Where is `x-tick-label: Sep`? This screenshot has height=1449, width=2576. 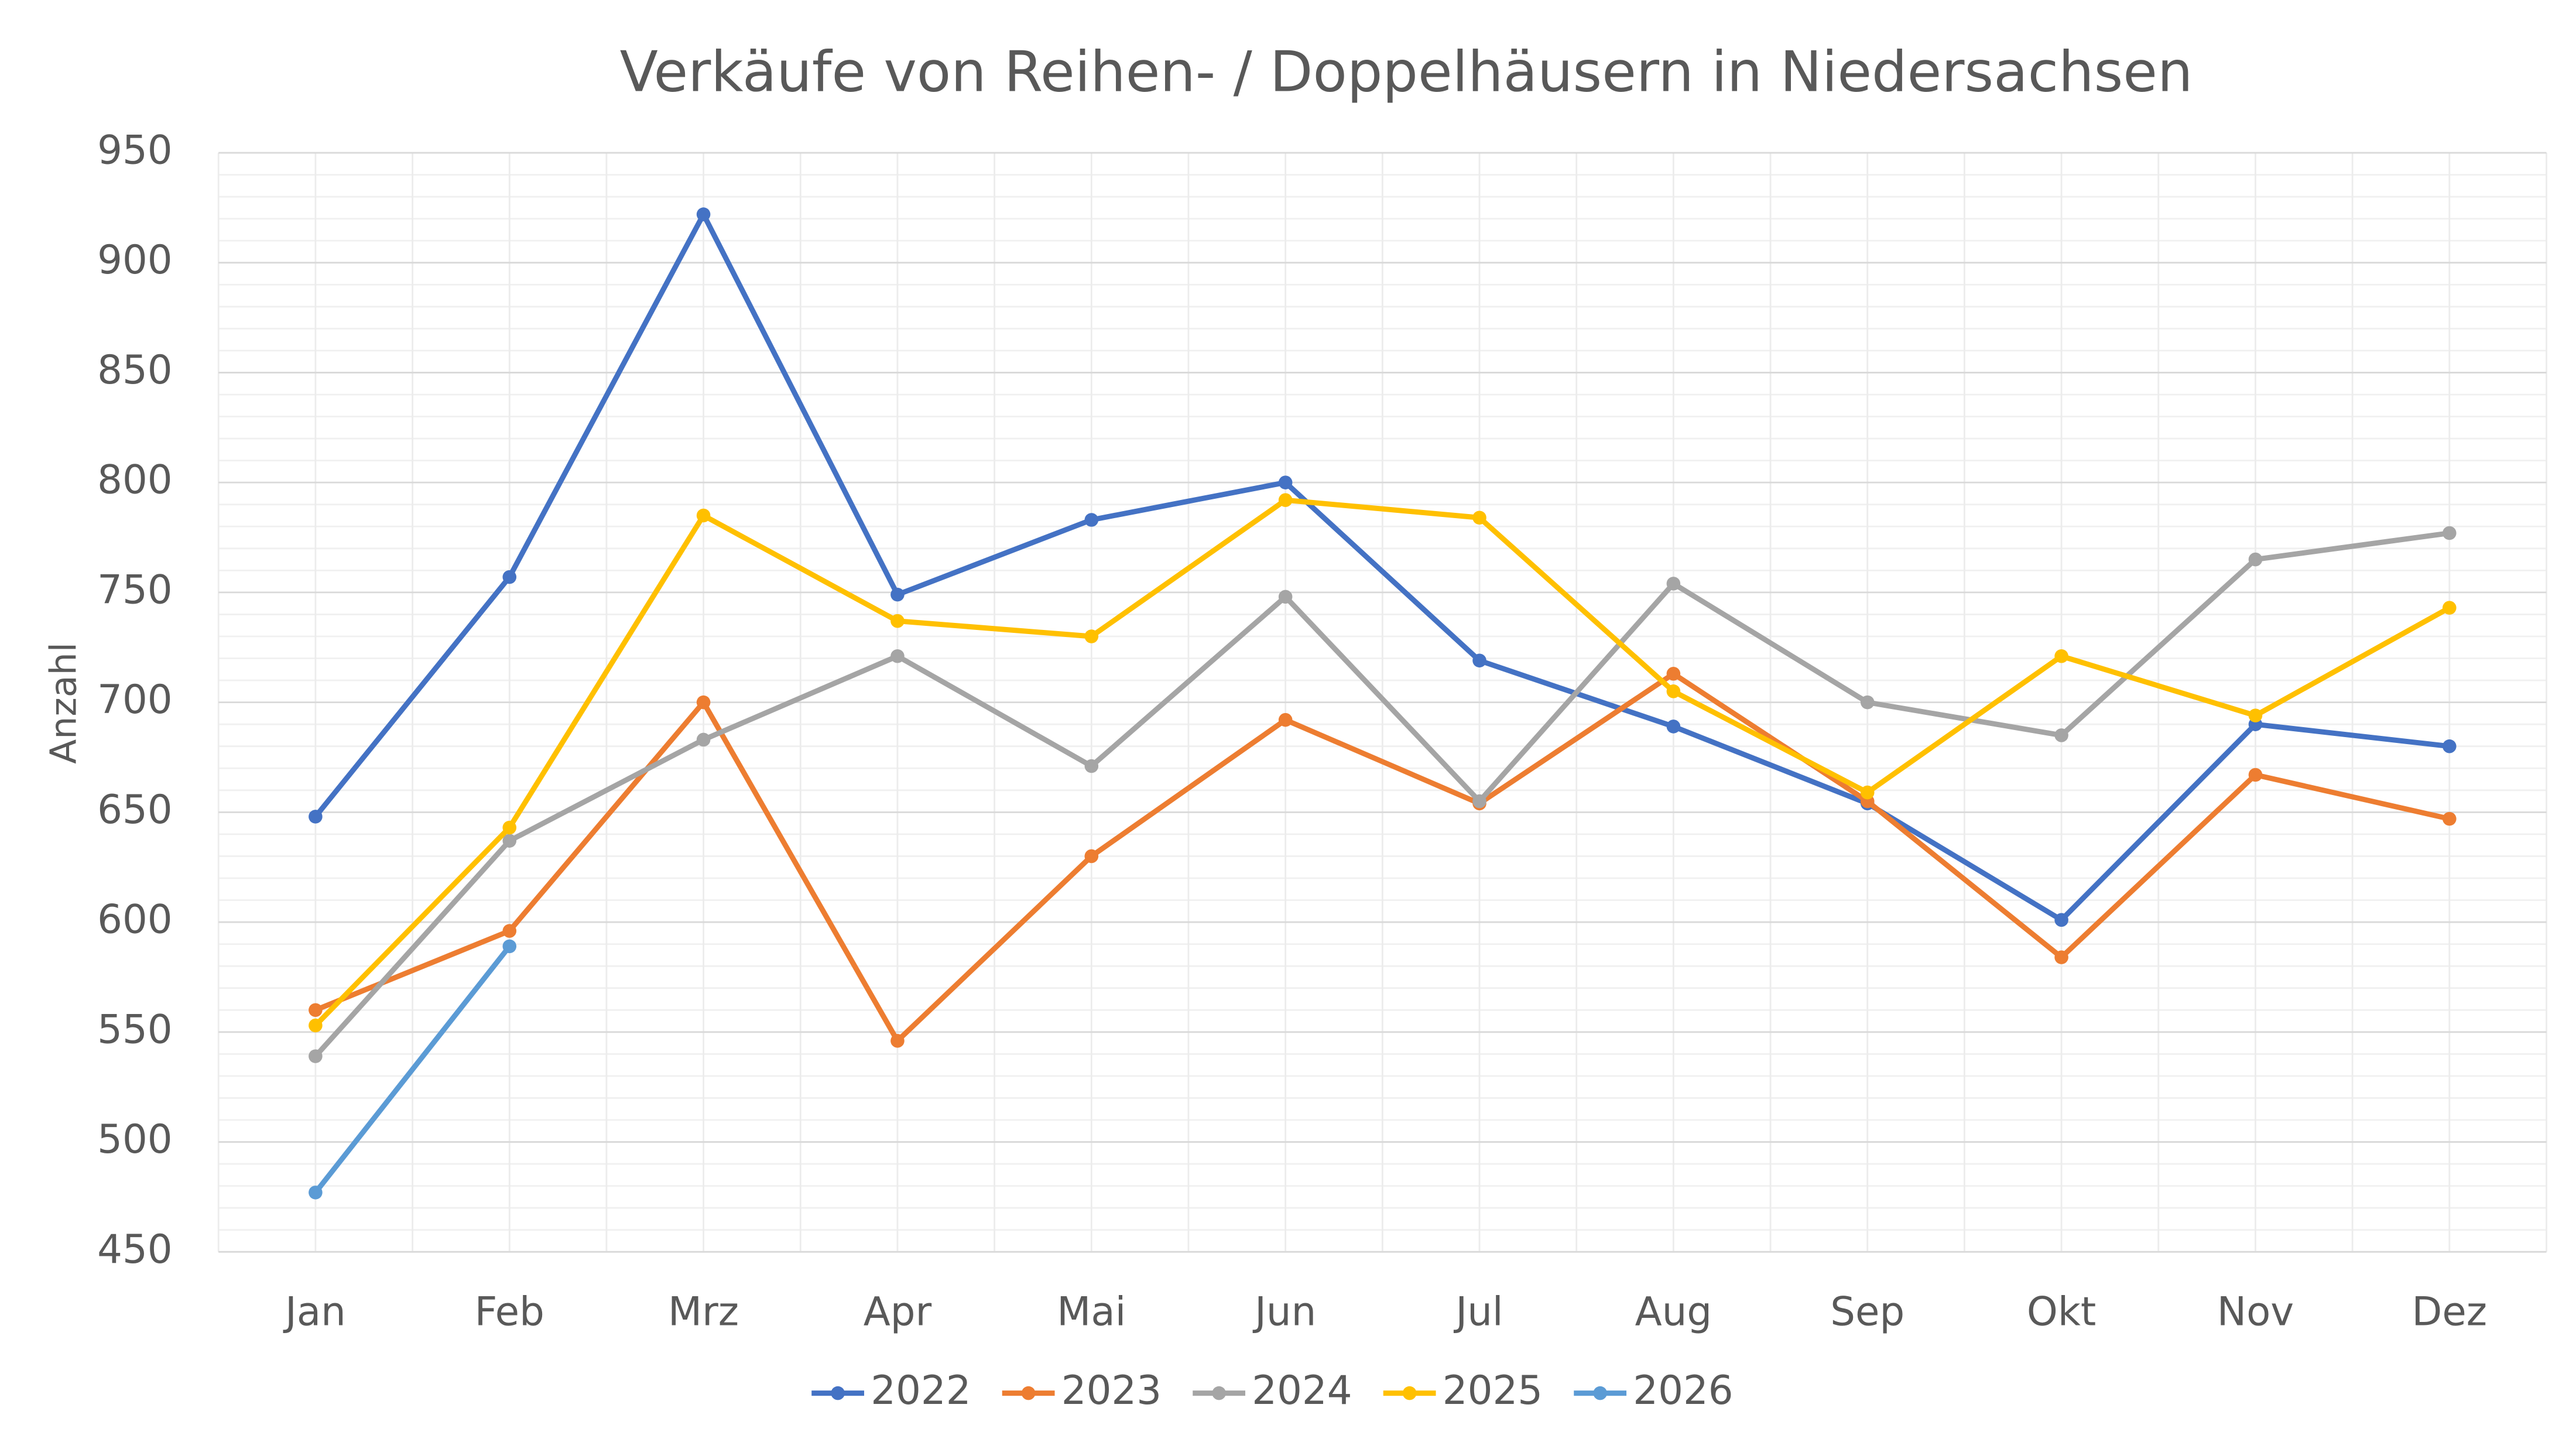 x-tick-label: Sep is located at coordinates (1867, 1311).